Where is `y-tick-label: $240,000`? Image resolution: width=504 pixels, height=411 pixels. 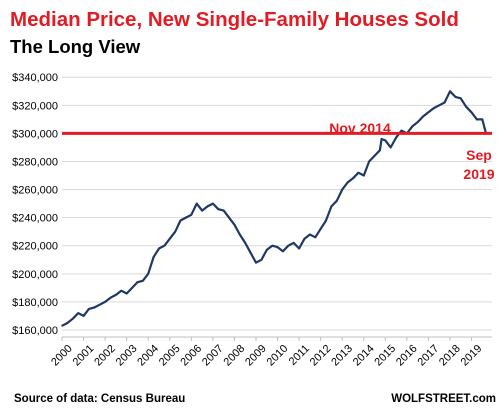
y-tick-label: $240,000 is located at coordinates (35, 219).